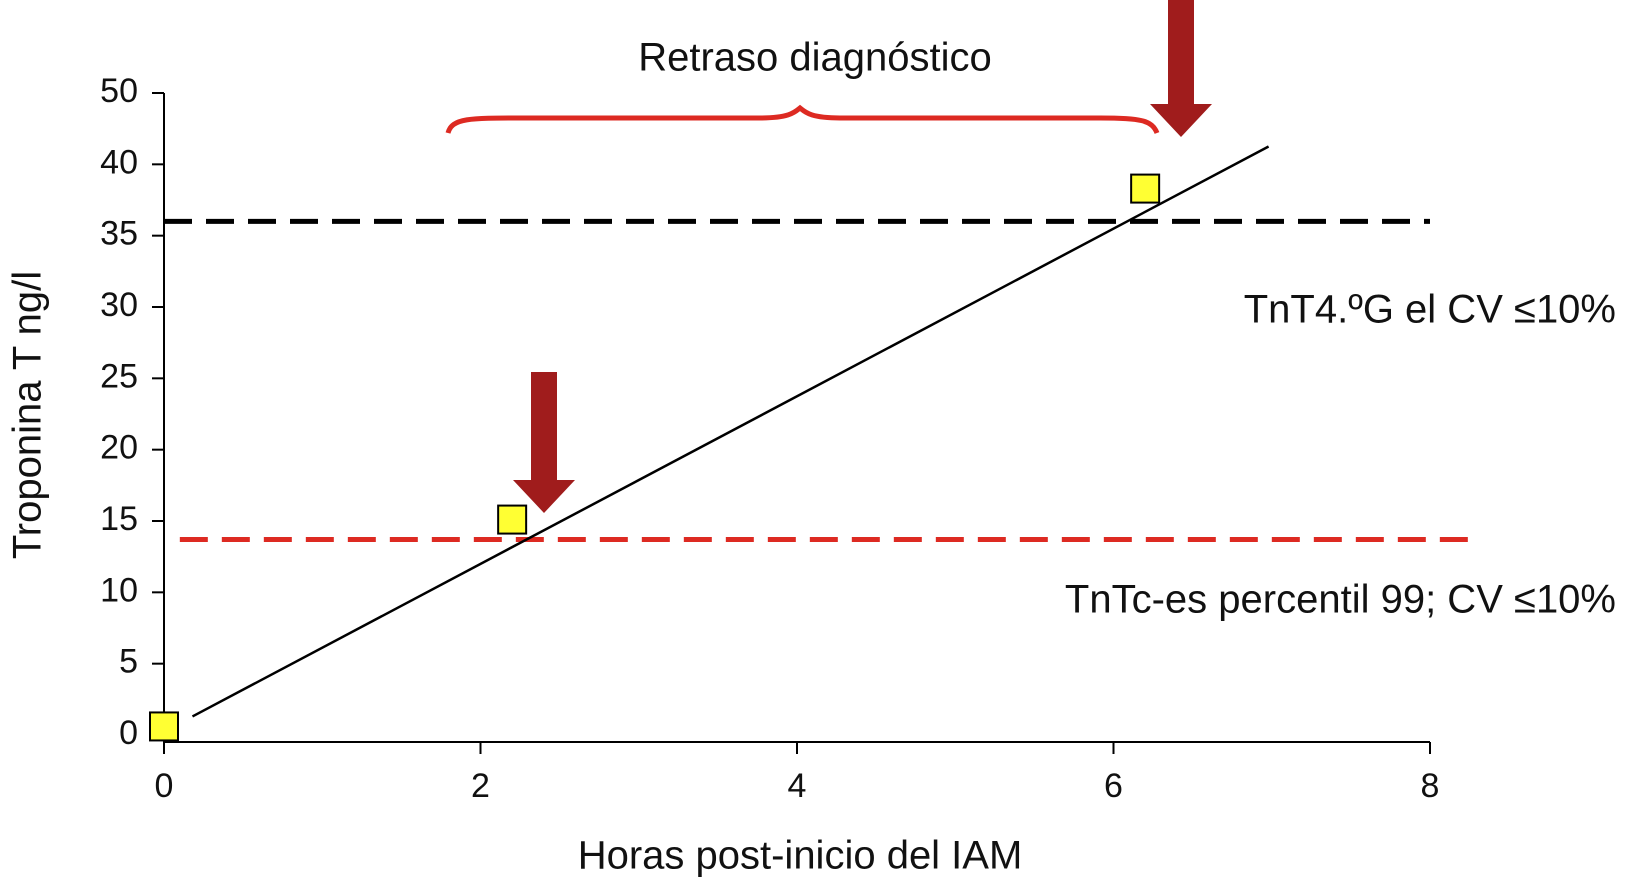  What do you see at coordinates (28, 415) in the screenshot?
I see `y-axis-title: Troponina T ng/l` at bounding box center [28, 415].